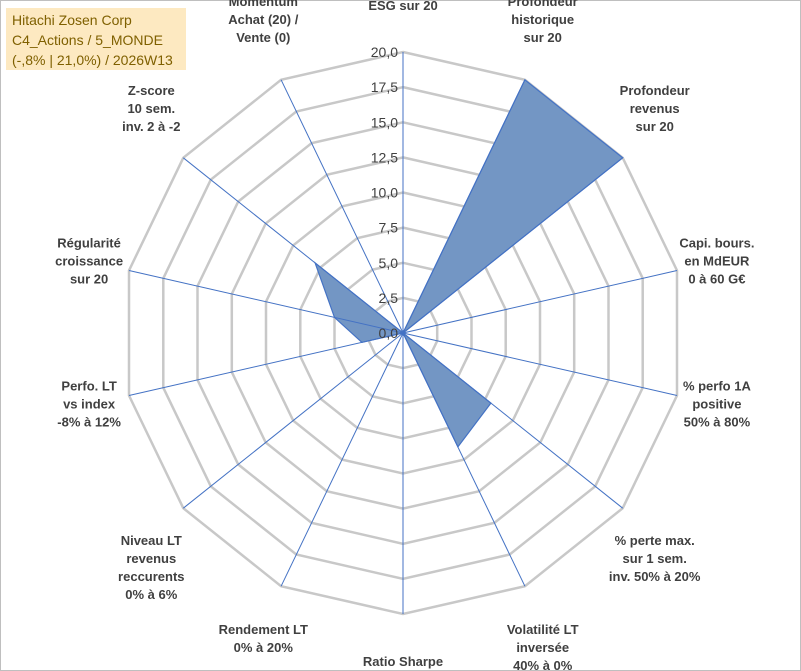 This screenshot has height=671, width=801. Describe the element at coordinates (263, 4) in the screenshot. I see `axis-label-line: Momentum` at that location.